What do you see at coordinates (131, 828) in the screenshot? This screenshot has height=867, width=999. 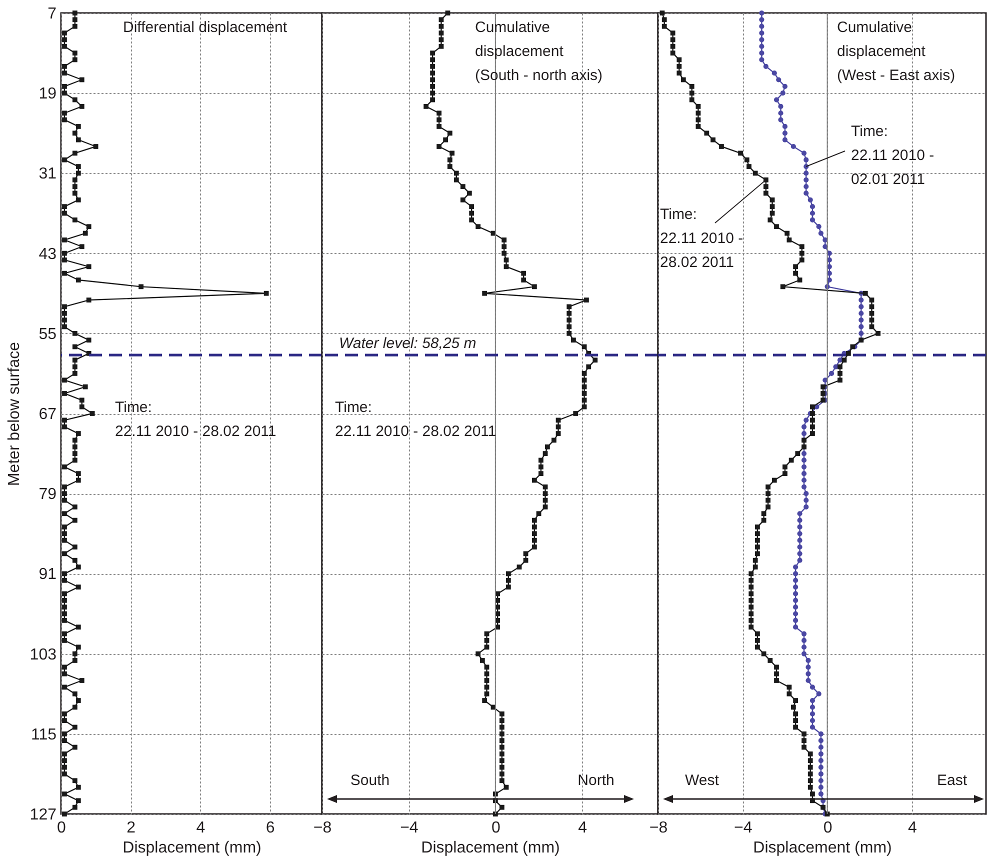 I see `x-tick-label: 2` at bounding box center [131, 828].